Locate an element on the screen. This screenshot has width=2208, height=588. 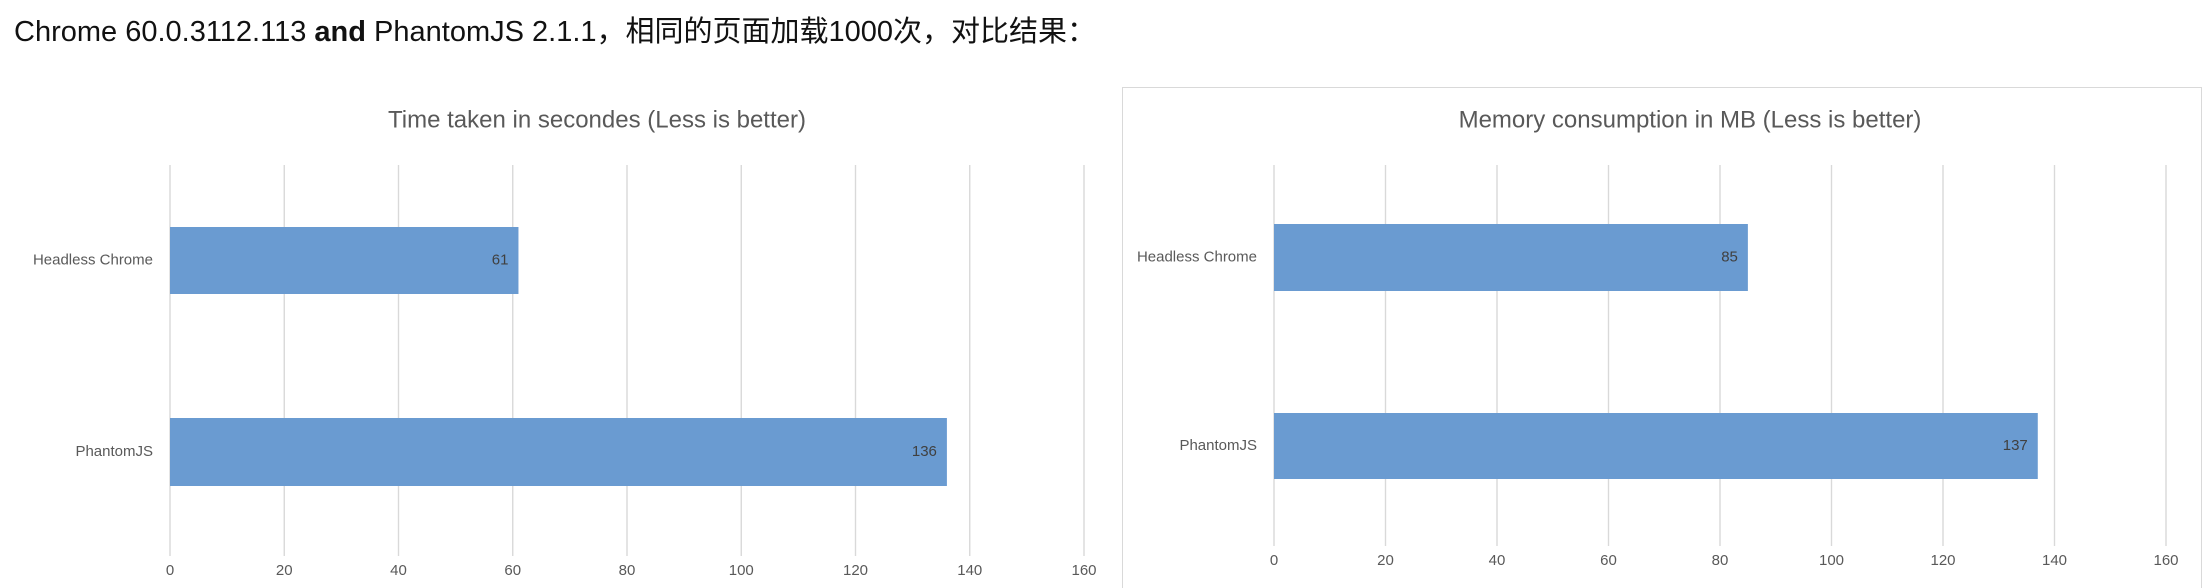
value-label: 137 is located at coordinates (2015, 445).